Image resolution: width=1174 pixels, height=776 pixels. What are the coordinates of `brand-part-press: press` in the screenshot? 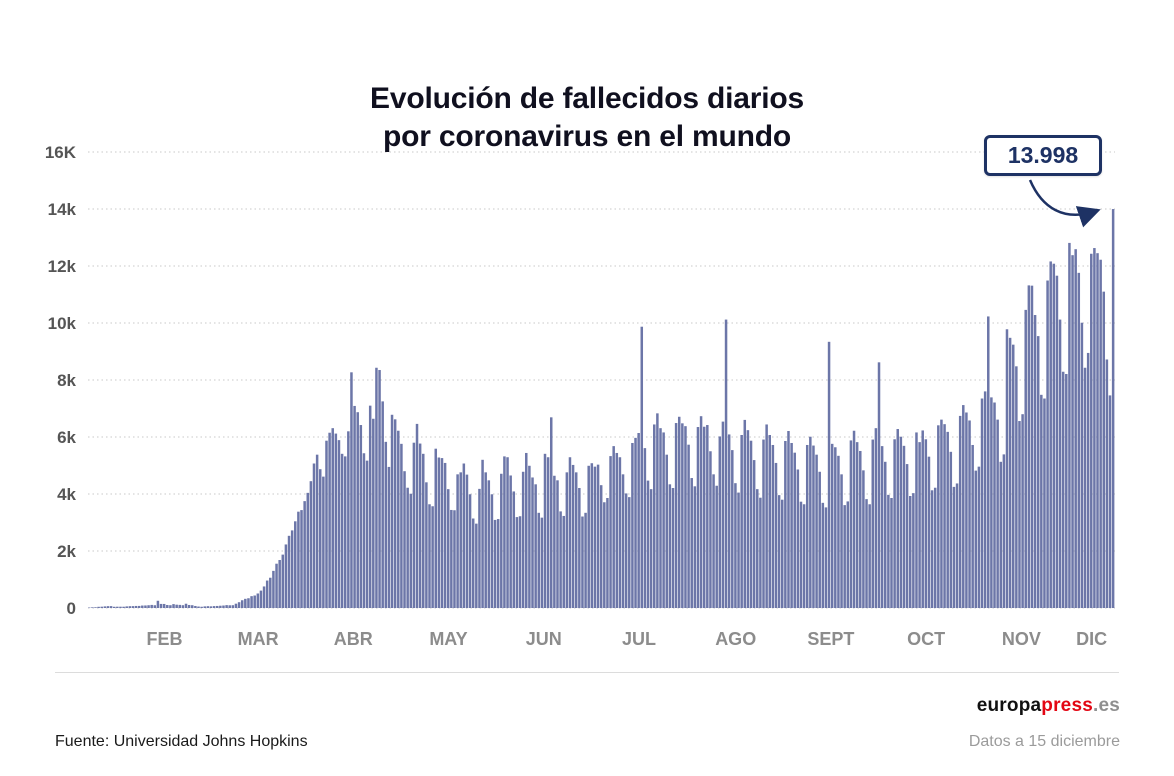 It's located at (1067, 705).